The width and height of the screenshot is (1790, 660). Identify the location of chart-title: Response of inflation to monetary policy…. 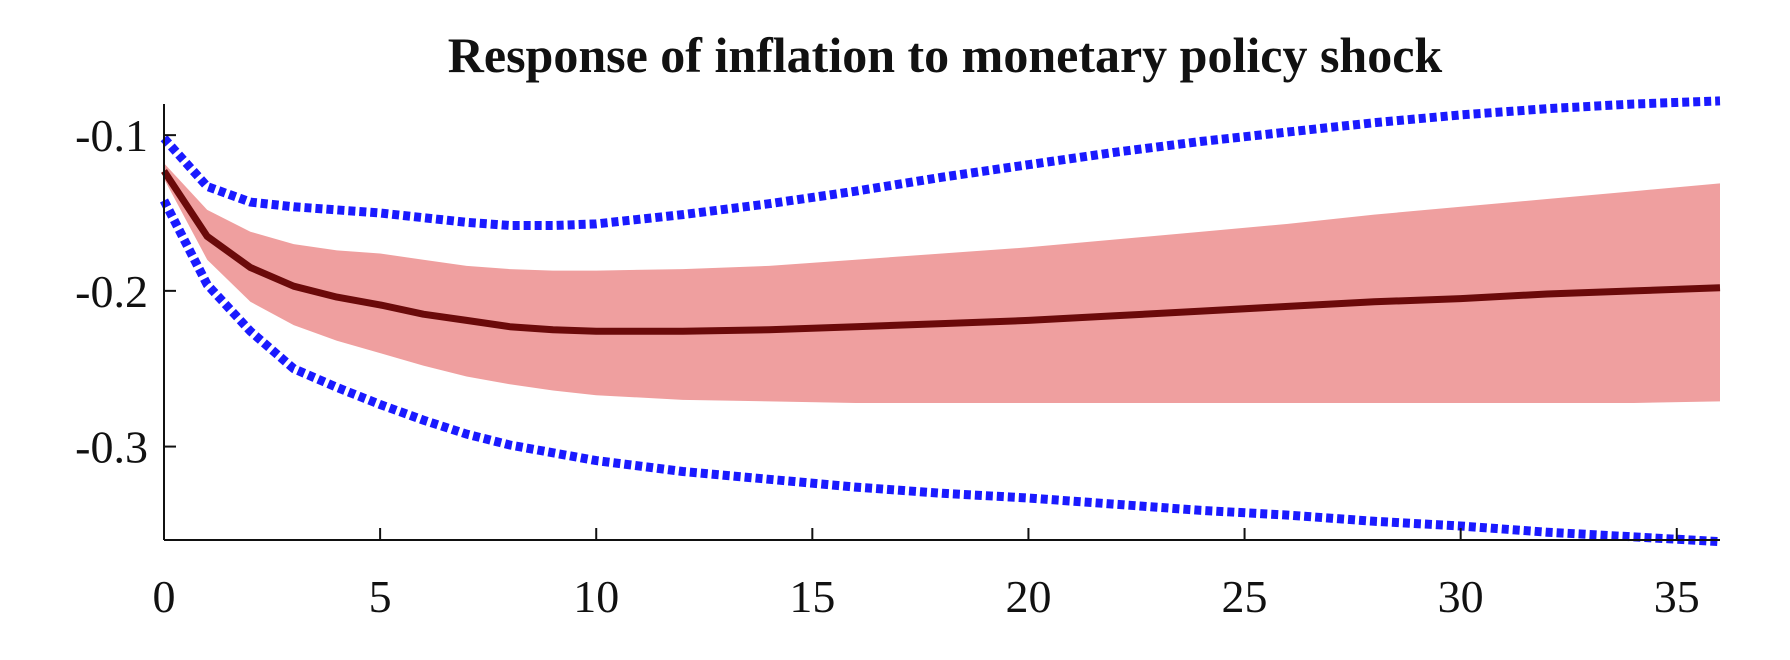
(945, 55).